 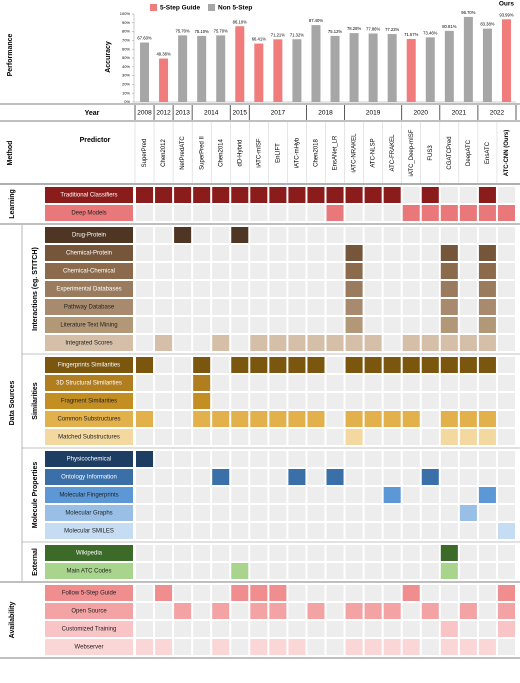 I want to click on row-label: Webserver, so click(x=89, y=648).